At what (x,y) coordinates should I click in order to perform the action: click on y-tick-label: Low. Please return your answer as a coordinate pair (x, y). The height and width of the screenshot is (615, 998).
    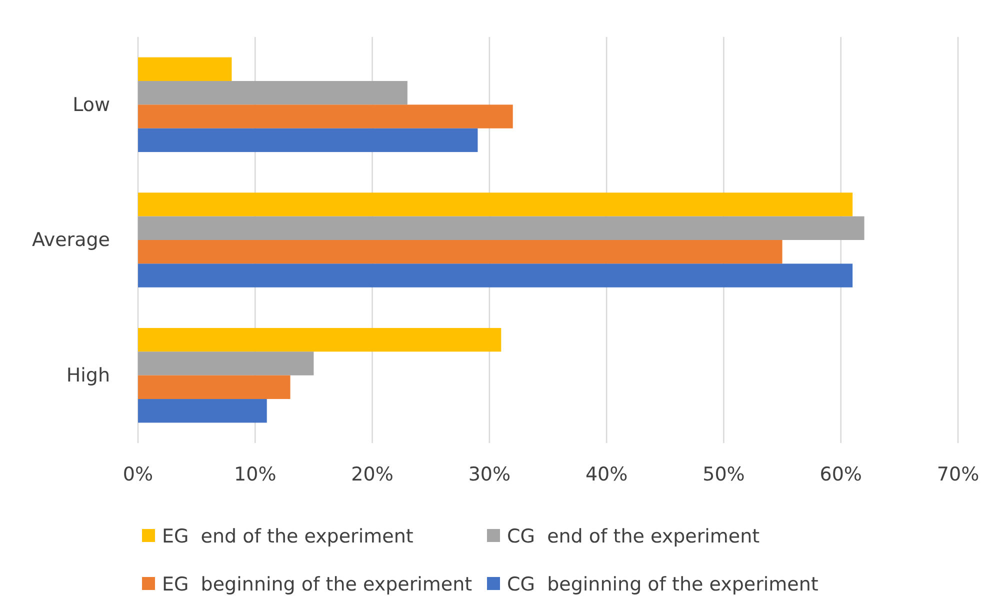
    Looking at the image, I should click on (91, 105).